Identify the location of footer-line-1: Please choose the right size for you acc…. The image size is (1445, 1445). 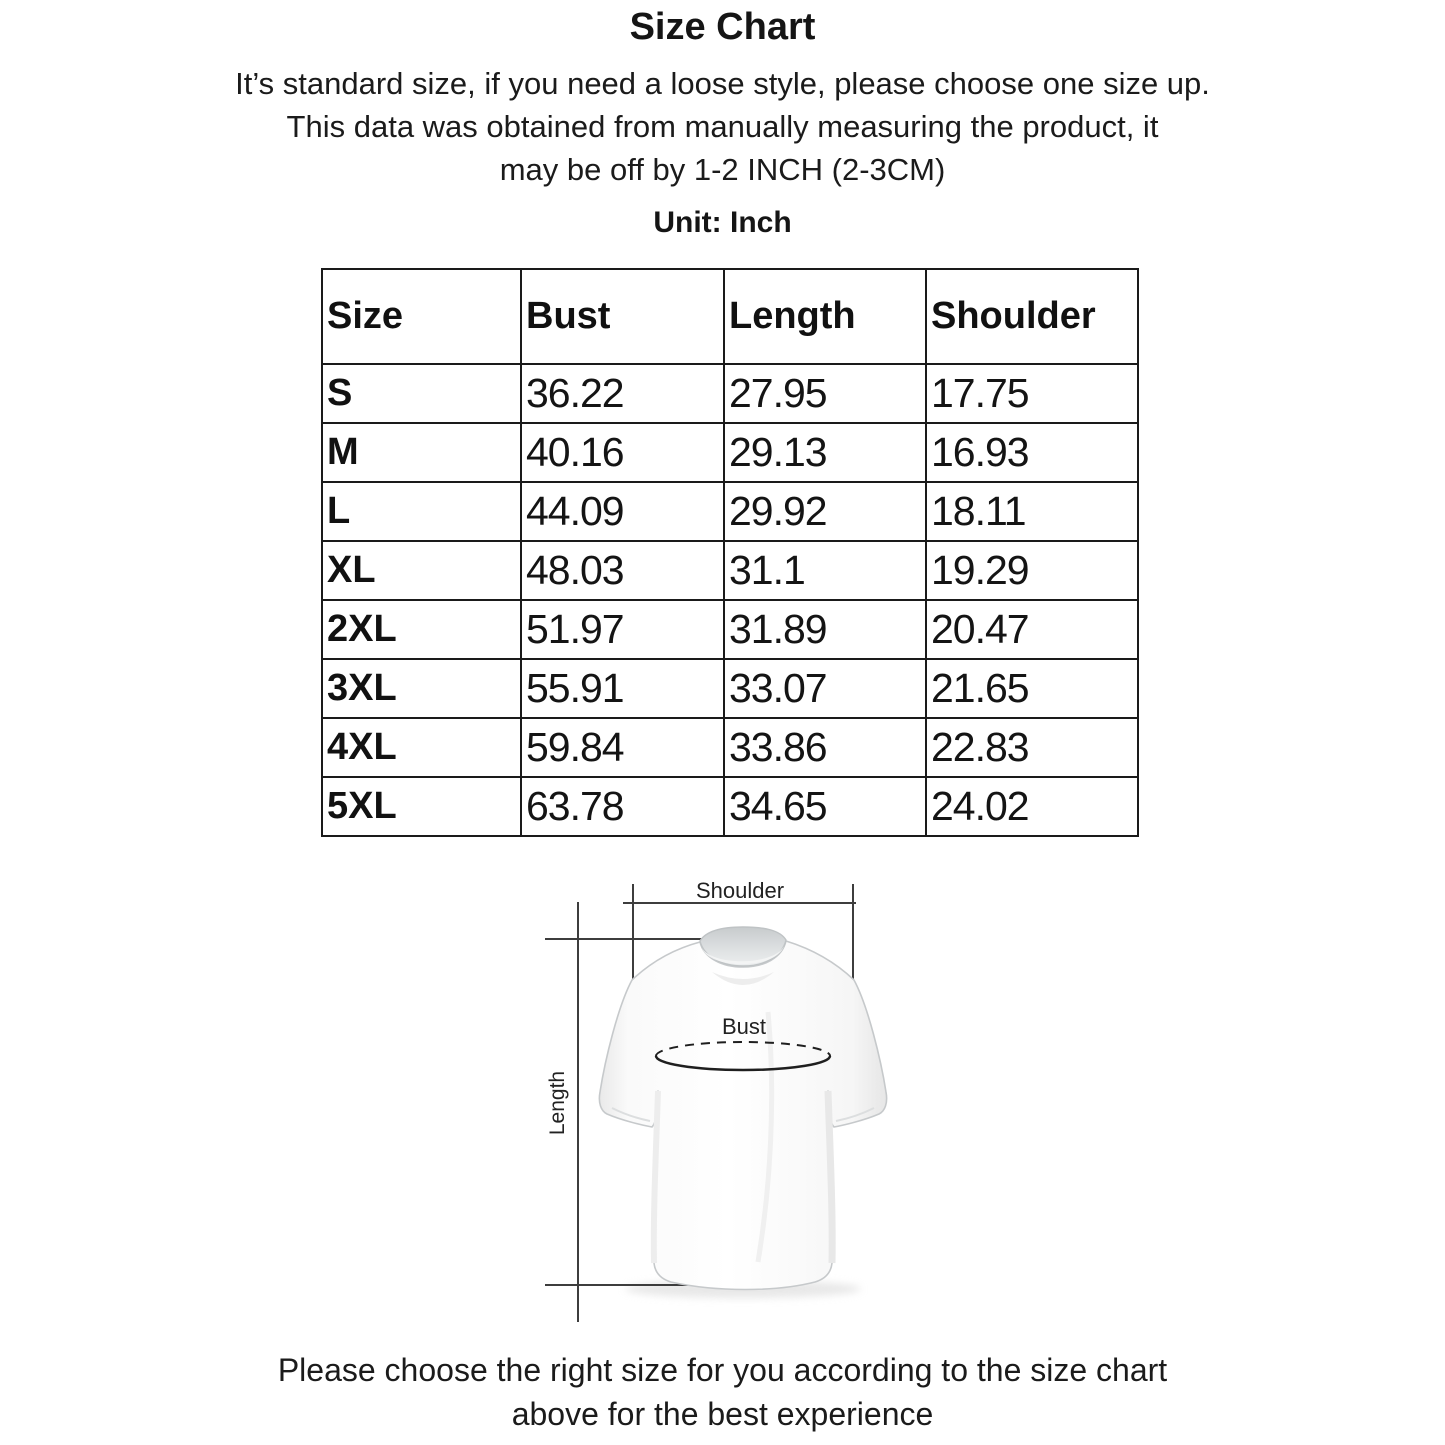
(722, 1370).